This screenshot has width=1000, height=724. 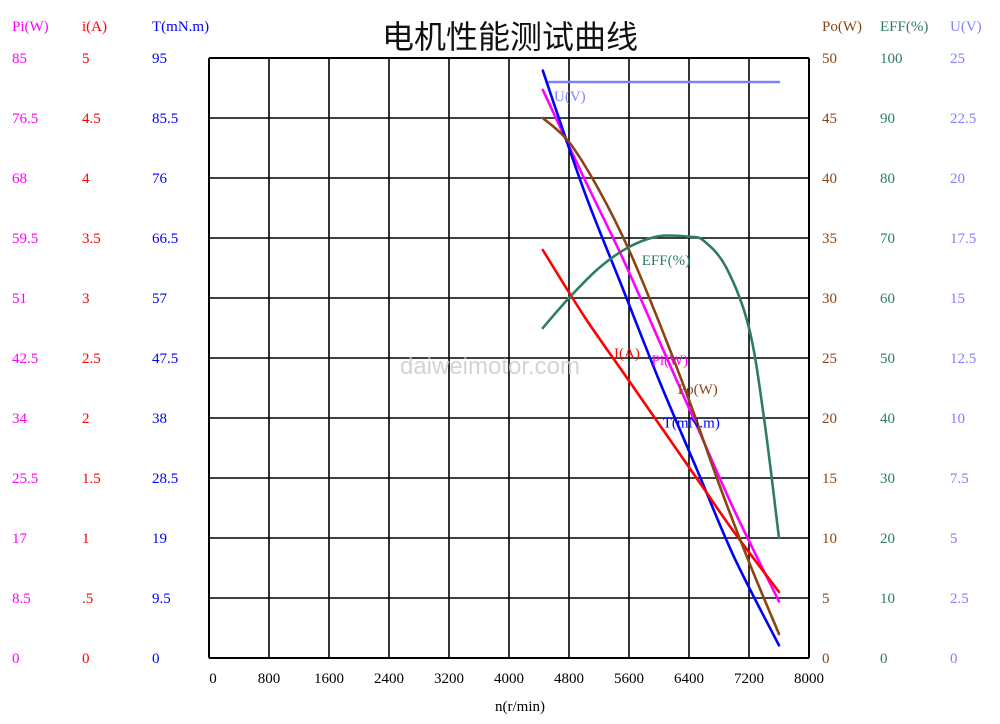 I want to click on y-tick-label-po: 25, so click(x=829, y=359).